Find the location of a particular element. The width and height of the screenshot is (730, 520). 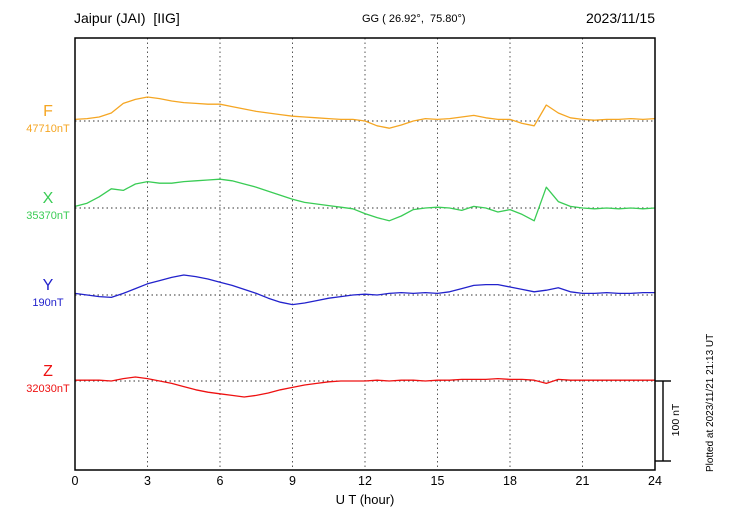

trace-X is located at coordinates (365, 200).